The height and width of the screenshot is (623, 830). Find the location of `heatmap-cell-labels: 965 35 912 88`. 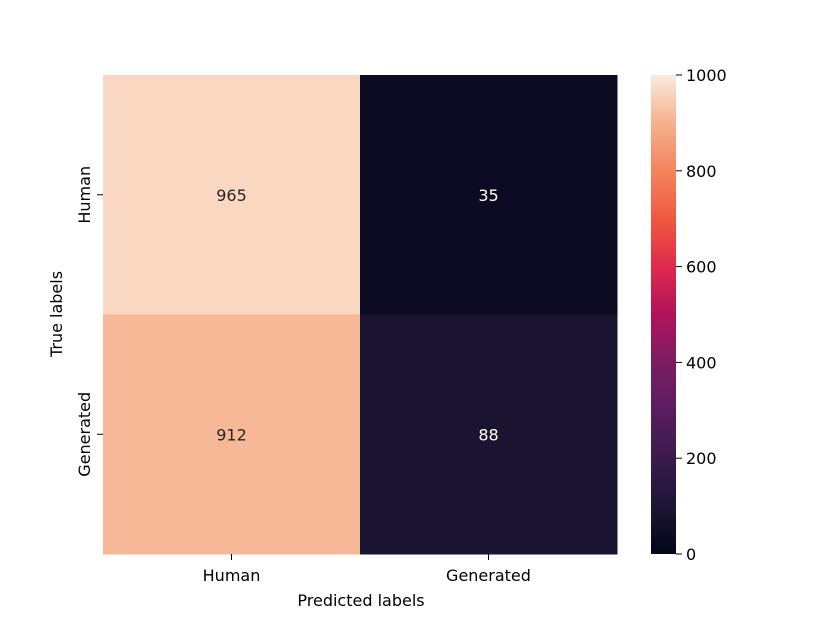

heatmap-cell-labels: 965 35 912 88 is located at coordinates (357, 315).